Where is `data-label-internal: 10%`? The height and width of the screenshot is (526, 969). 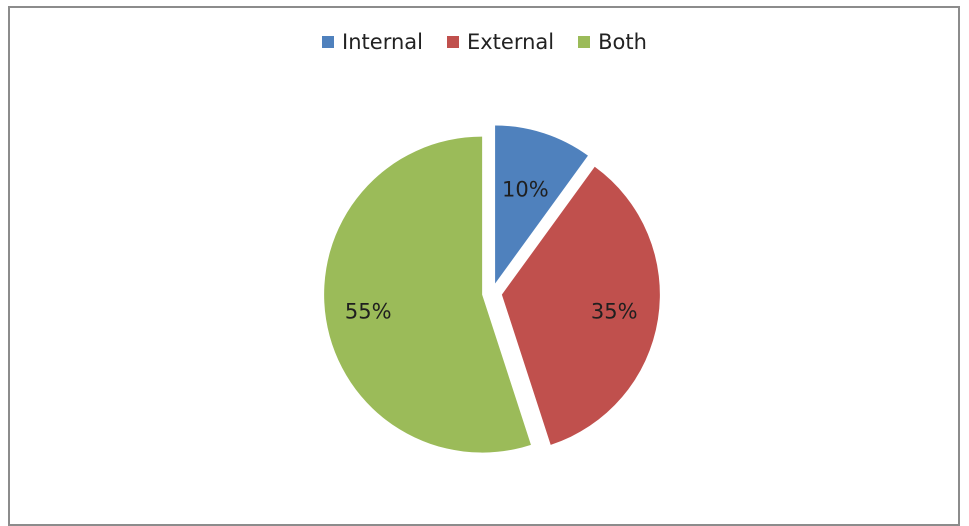 data-label-internal: 10% is located at coordinates (525, 189).